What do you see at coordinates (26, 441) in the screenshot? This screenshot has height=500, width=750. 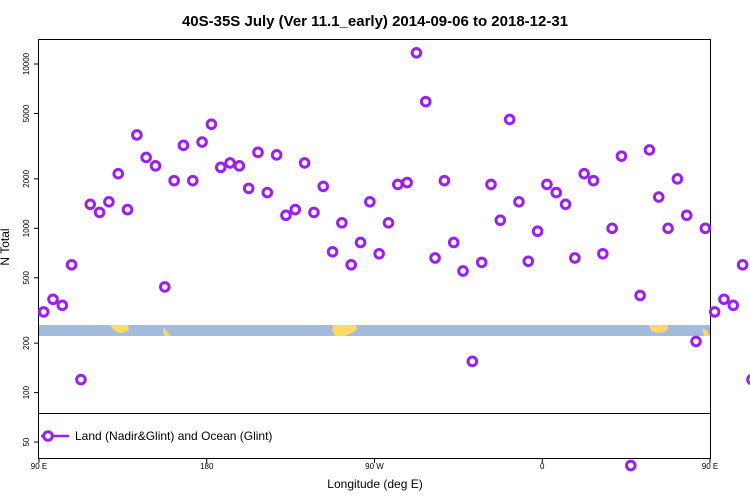 I see `y-tick-label-0: 50` at bounding box center [26, 441].